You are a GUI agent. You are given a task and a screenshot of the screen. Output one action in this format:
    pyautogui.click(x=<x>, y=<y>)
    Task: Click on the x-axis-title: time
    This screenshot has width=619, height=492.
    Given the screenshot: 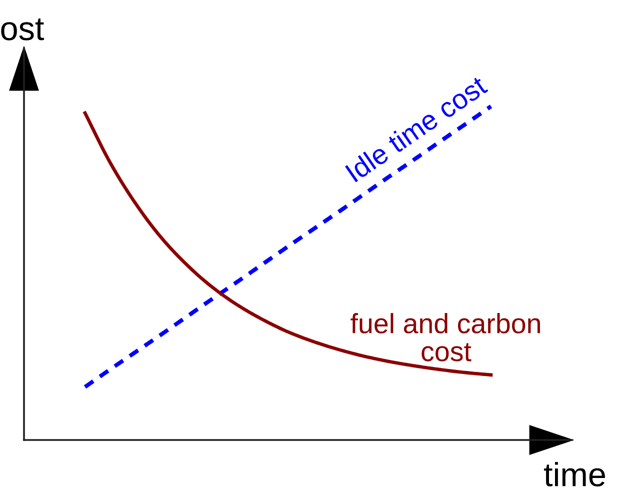 What is the action you would take?
    pyautogui.click(x=575, y=474)
    